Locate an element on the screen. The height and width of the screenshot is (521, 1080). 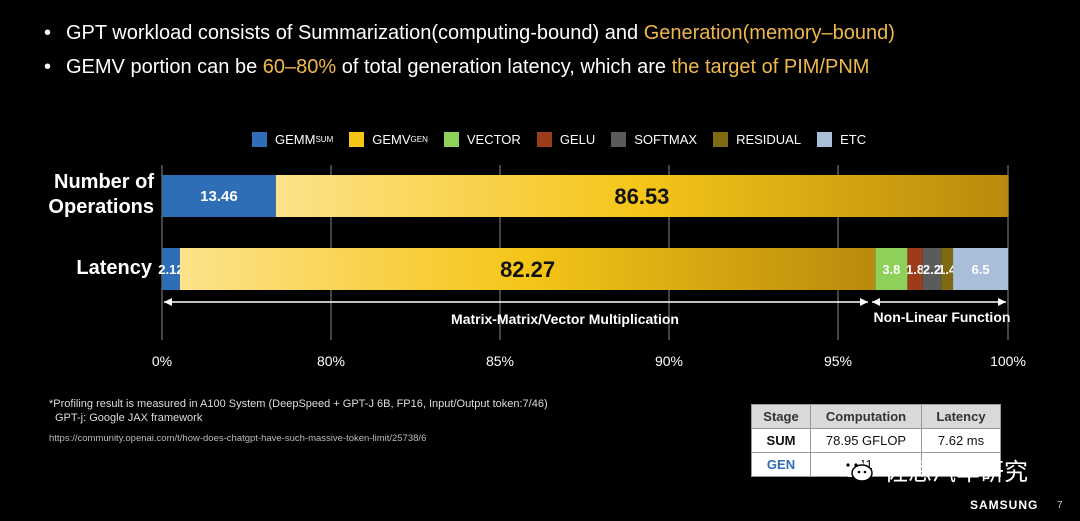
legend-item-etc: ETC is located at coordinates (841, 139).